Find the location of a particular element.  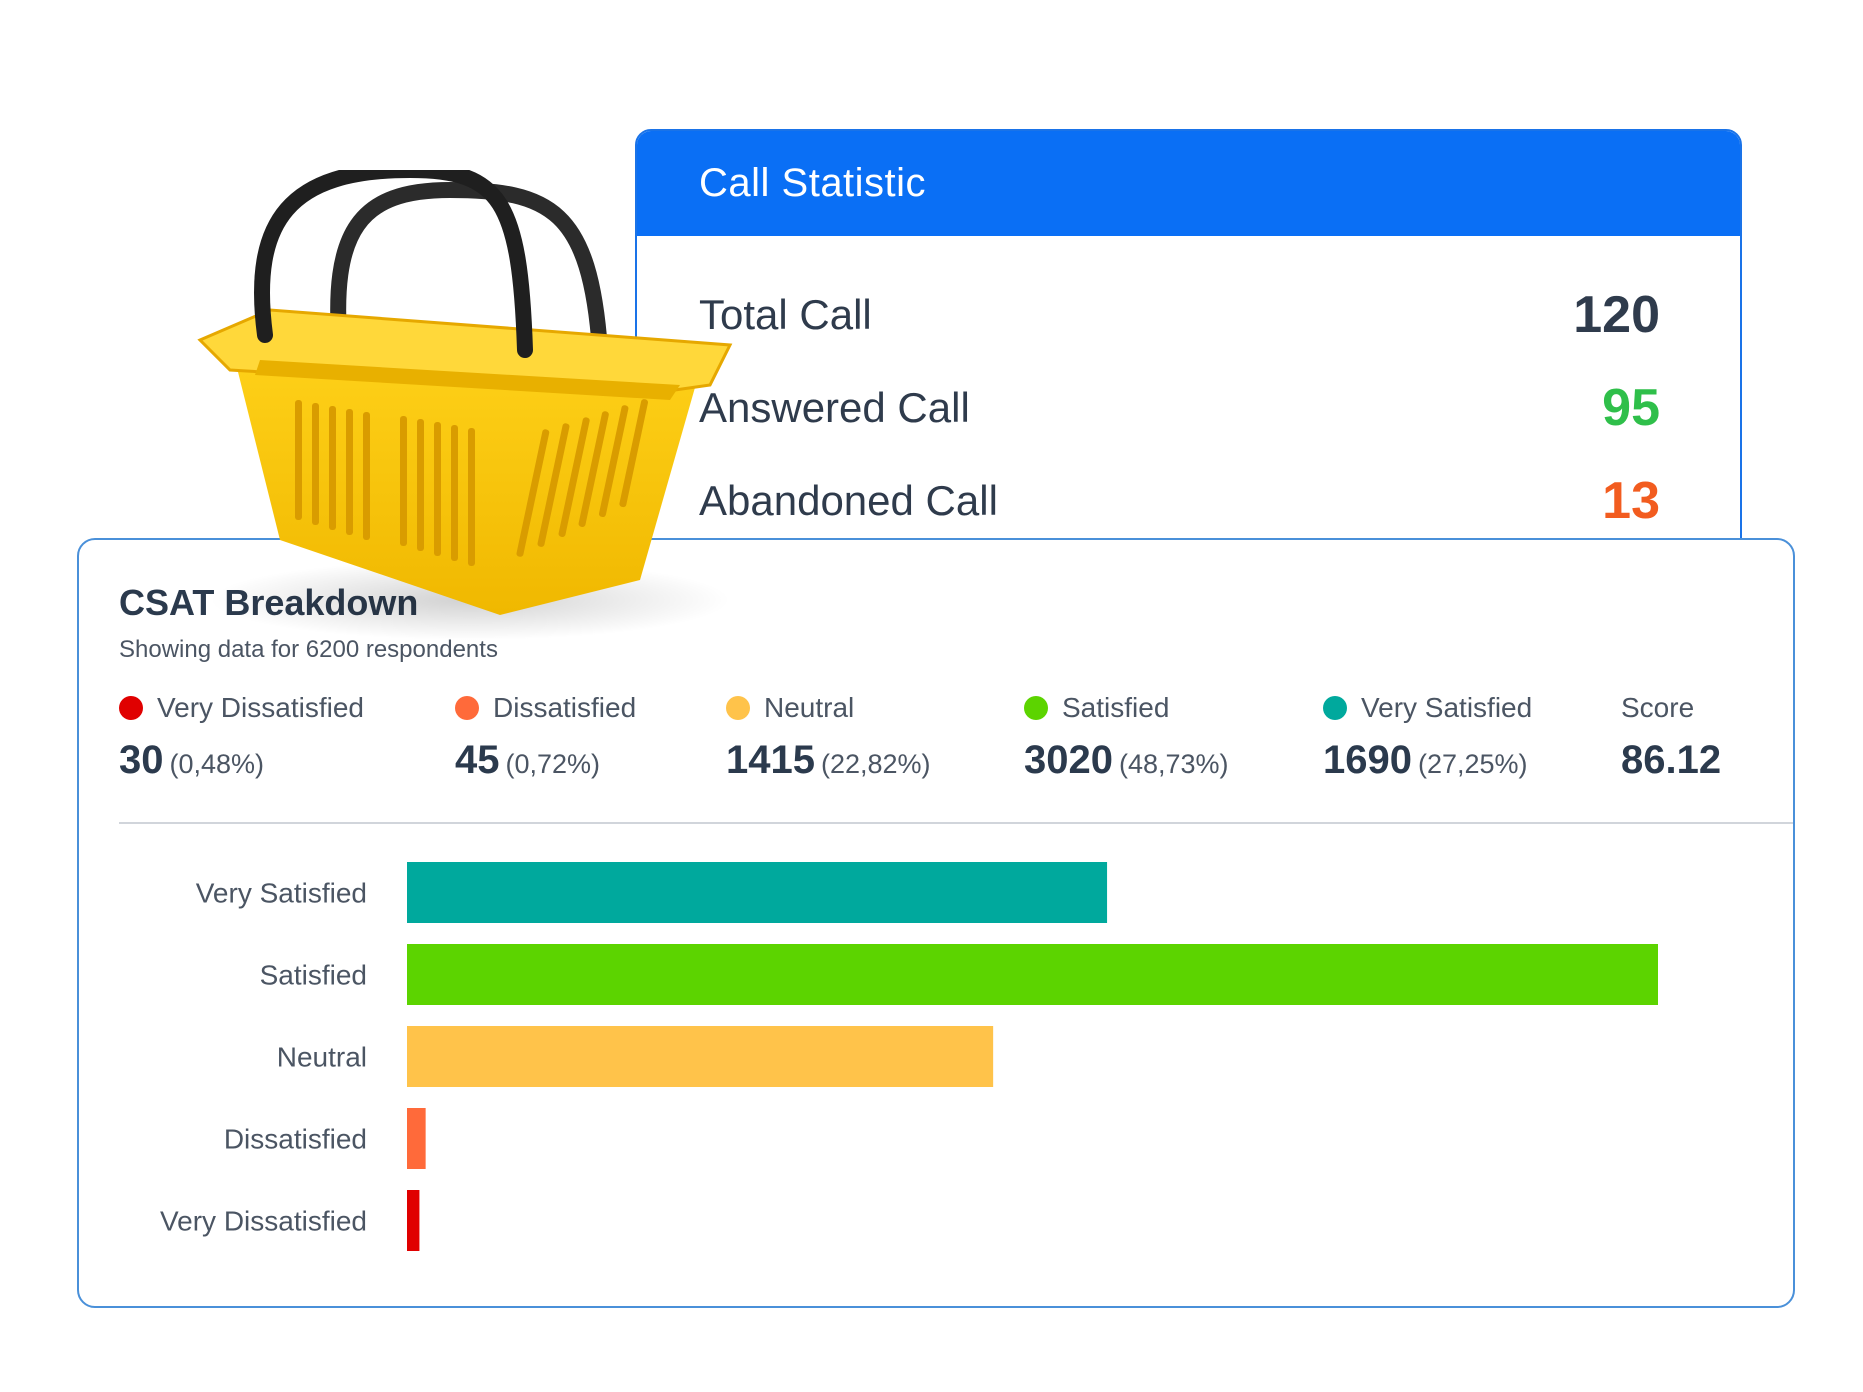

very-dissatisfied-dot-icon is located at coordinates (131, 708).